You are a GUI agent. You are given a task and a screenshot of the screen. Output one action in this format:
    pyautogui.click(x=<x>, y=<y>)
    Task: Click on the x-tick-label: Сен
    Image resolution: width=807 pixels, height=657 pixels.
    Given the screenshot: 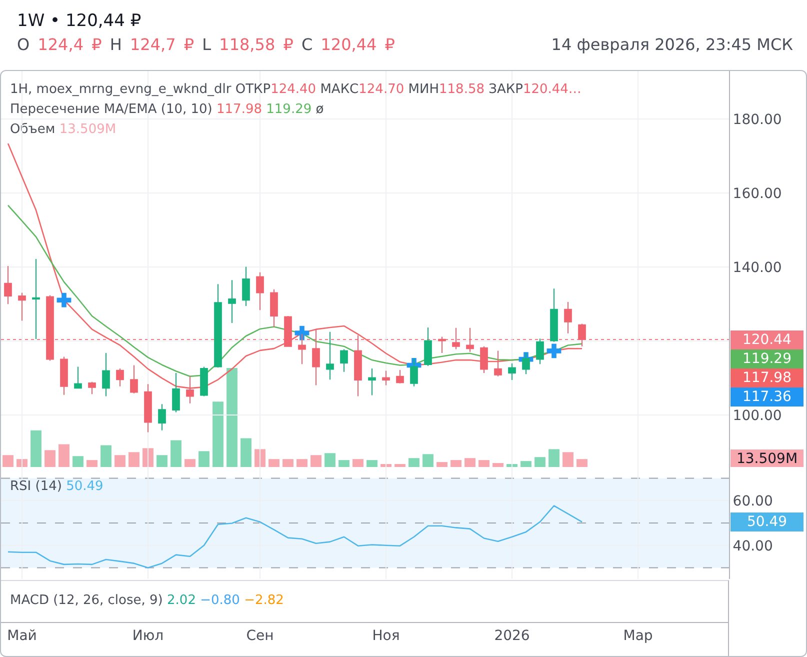 What is the action you would take?
    pyautogui.click(x=260, y=636)
    